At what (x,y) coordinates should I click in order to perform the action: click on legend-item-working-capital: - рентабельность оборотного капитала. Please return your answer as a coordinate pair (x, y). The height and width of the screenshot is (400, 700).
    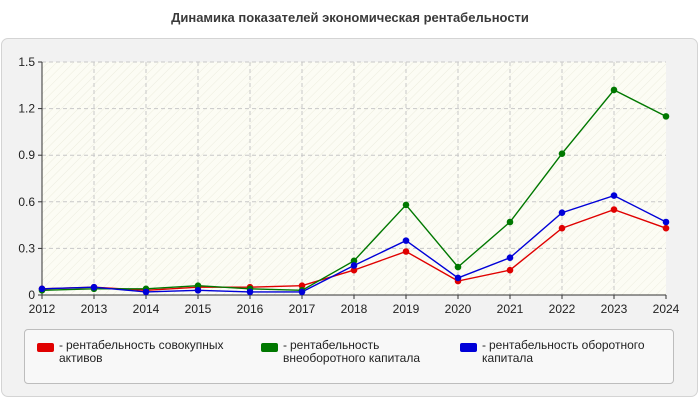
    Looking at the image, I should click on (562, 352).